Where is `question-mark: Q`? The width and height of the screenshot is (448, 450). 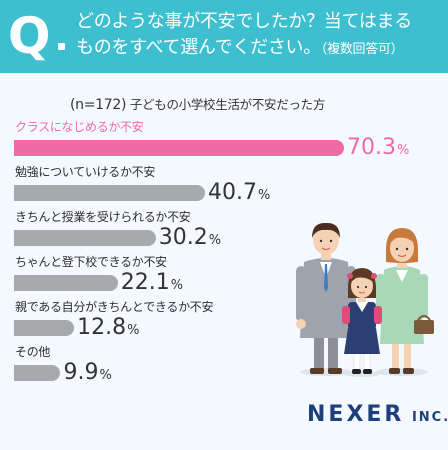
question-mark: Q is located at coordinates (29, 36).